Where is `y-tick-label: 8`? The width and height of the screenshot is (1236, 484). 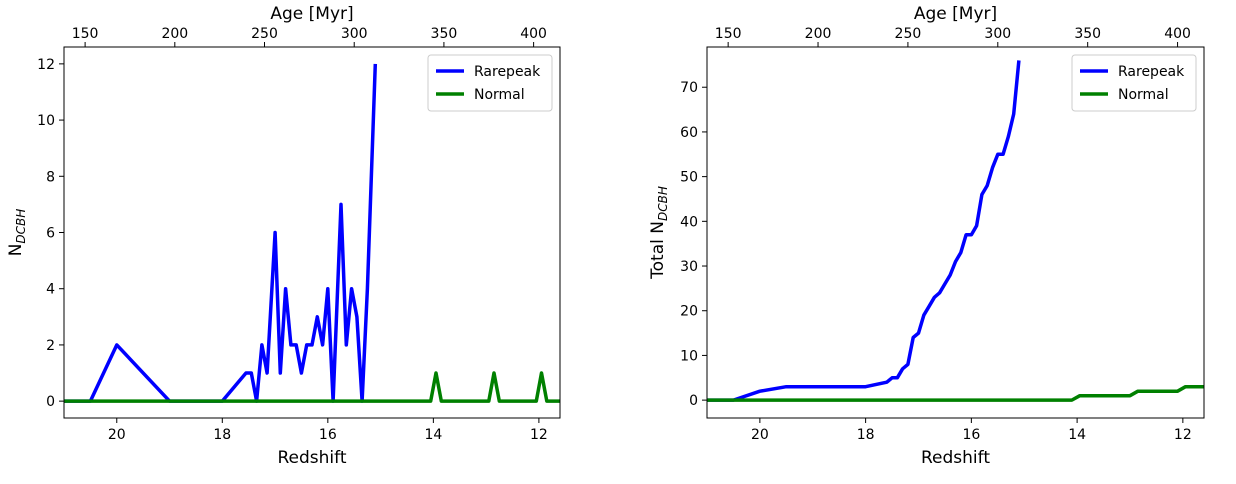
y-tick-label: 8 is located at coordinates (50, 177).